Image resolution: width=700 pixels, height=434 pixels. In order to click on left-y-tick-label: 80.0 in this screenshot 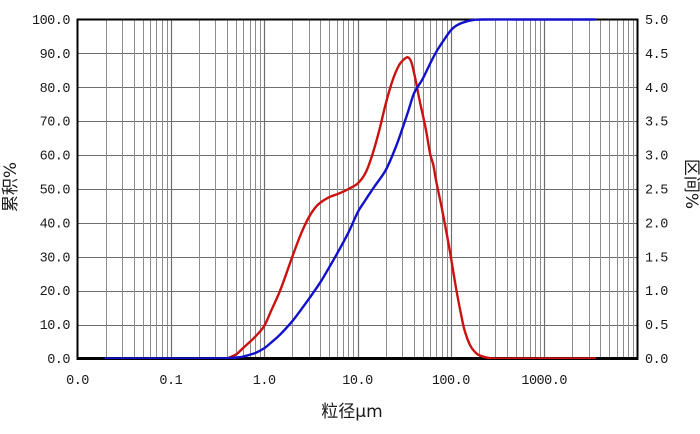, I will do `click(55, 89)`.